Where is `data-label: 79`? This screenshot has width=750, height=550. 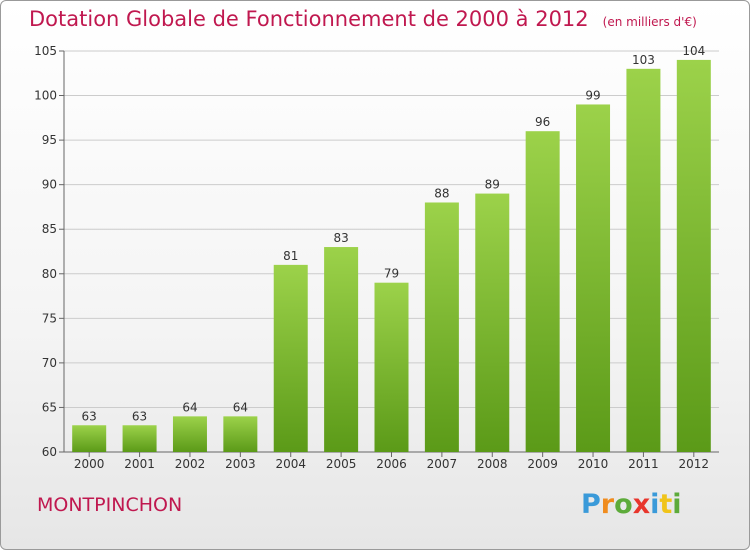 data-label: 79 is located at coordinates (391, 274).